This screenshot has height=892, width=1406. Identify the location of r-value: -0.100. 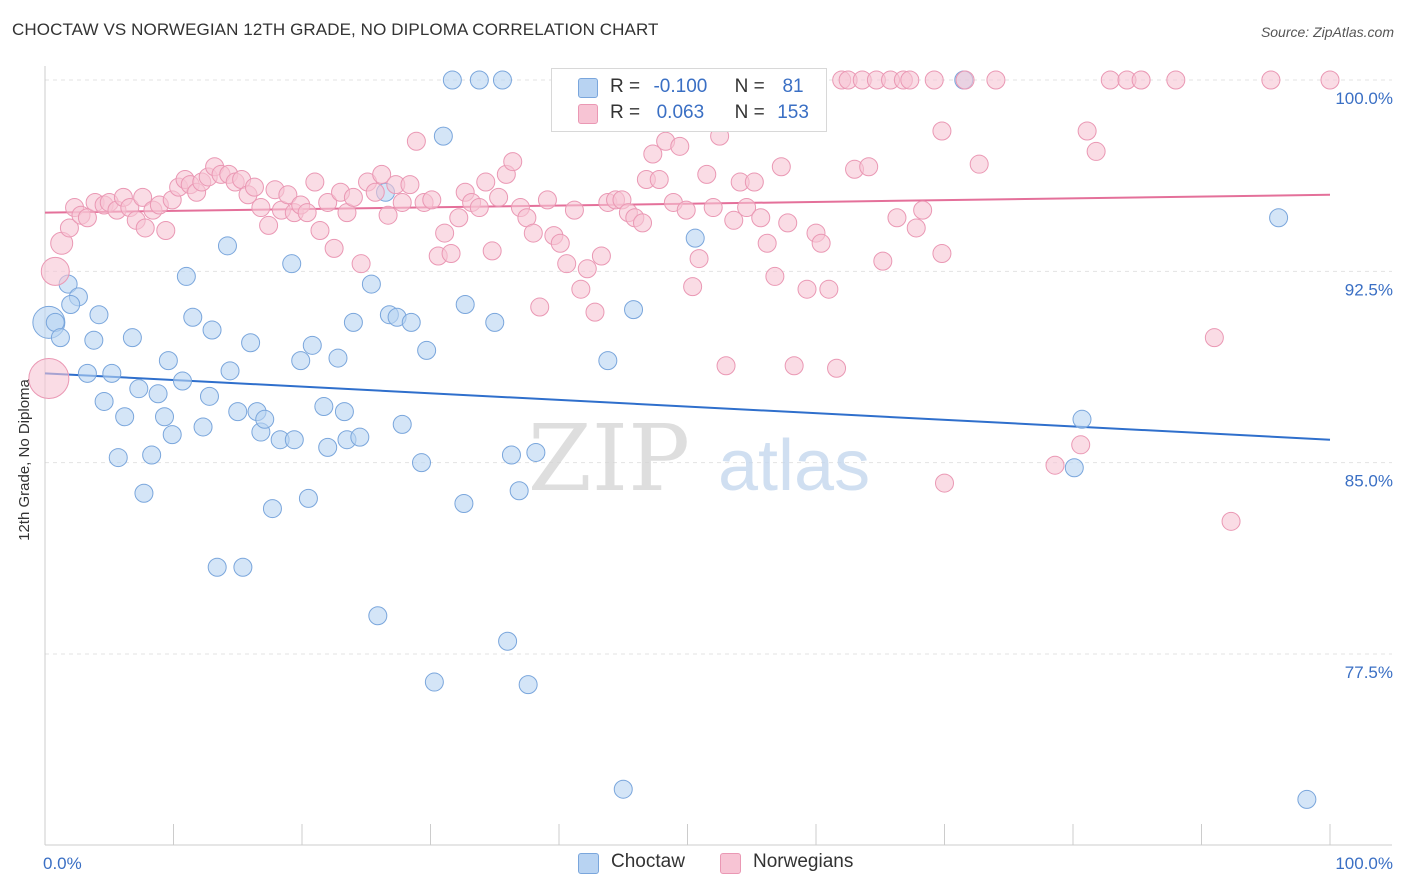
(680, 86).